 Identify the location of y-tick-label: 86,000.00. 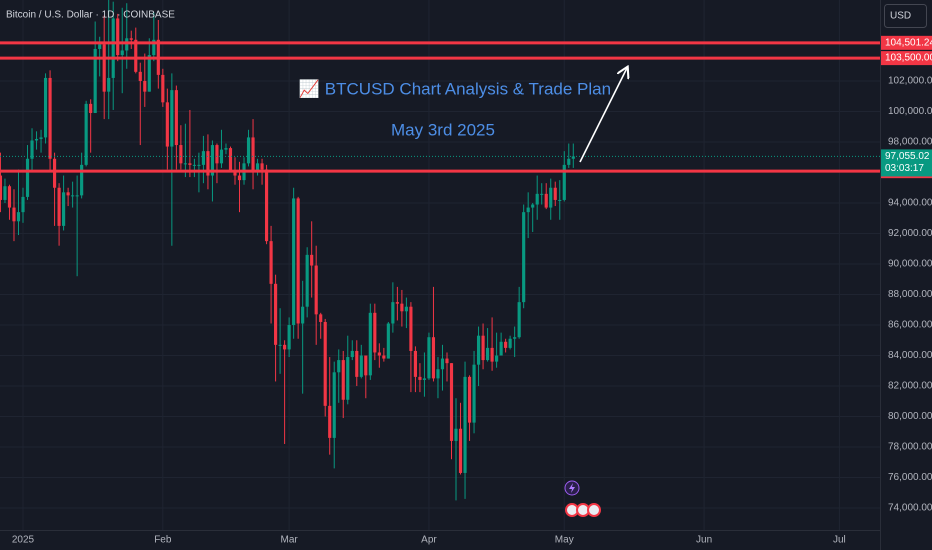
(910, 325).